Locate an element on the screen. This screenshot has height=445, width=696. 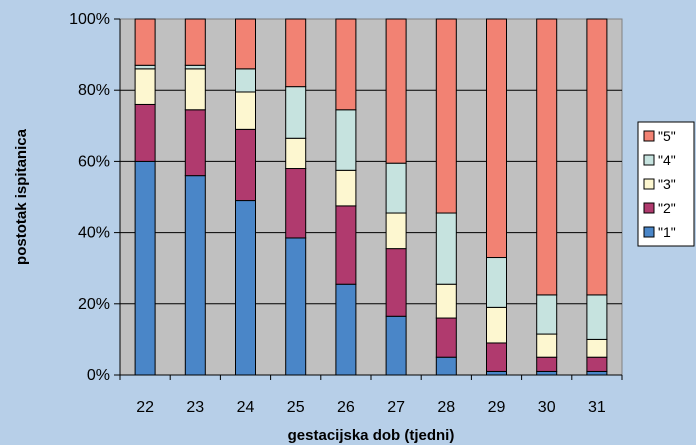
y-tick-label: 20% is located at coordinates (94, 304).